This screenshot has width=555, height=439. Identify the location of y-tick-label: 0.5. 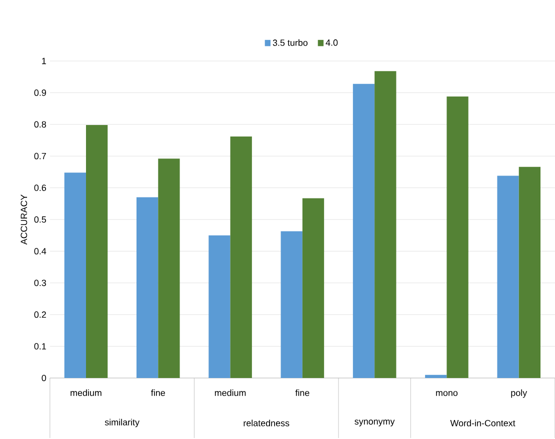
(40, 219).